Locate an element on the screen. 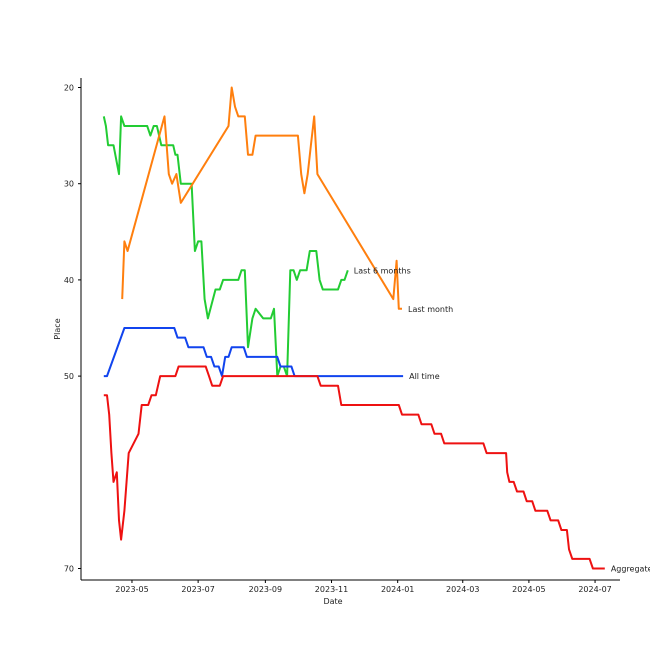 The width and height of the screenshot is (650, 650). x-tick-label: 2023-05 is located at coordinates (131, 589).